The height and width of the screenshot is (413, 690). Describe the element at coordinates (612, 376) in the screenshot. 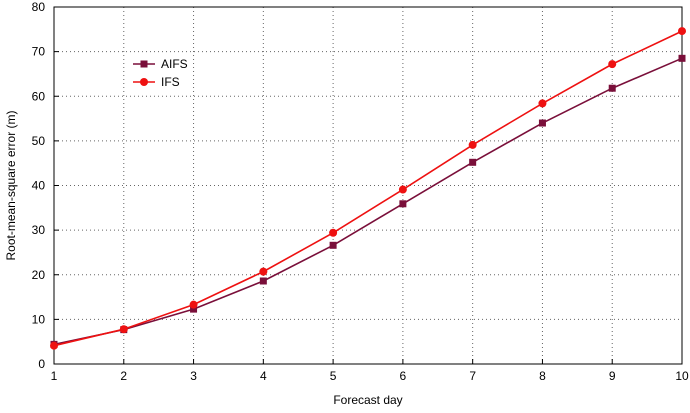

I see `x-tick-label: 9` at that location.